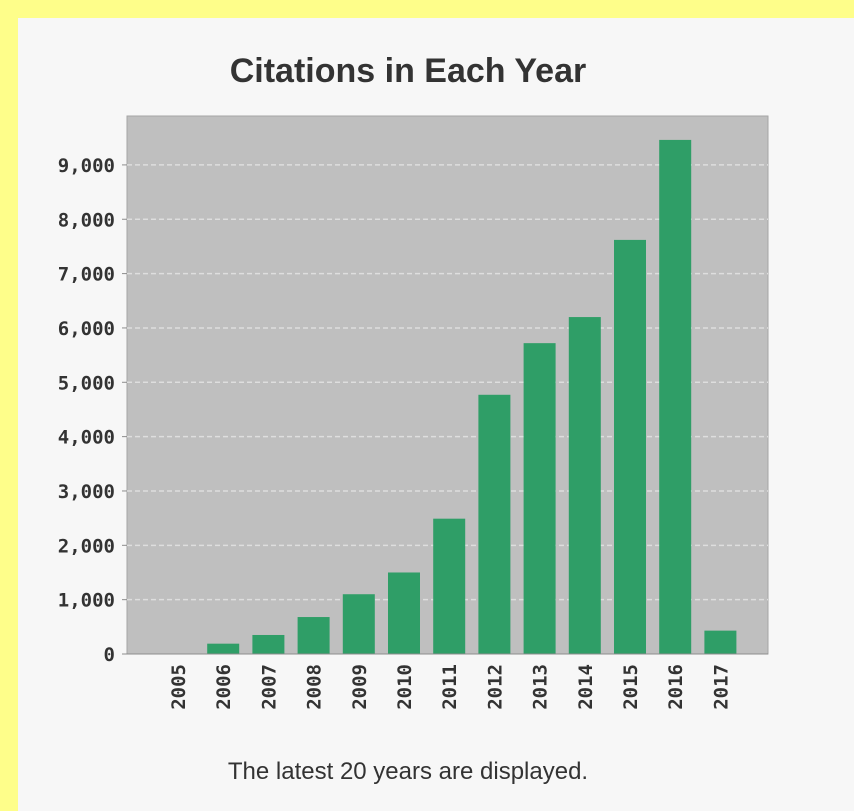 This screenshot has width=854, height=811. What do you see at coordinates (86, 166) in the screenshot?
I see `y-tick-label: 9,000` at bounding box center [86, 166].